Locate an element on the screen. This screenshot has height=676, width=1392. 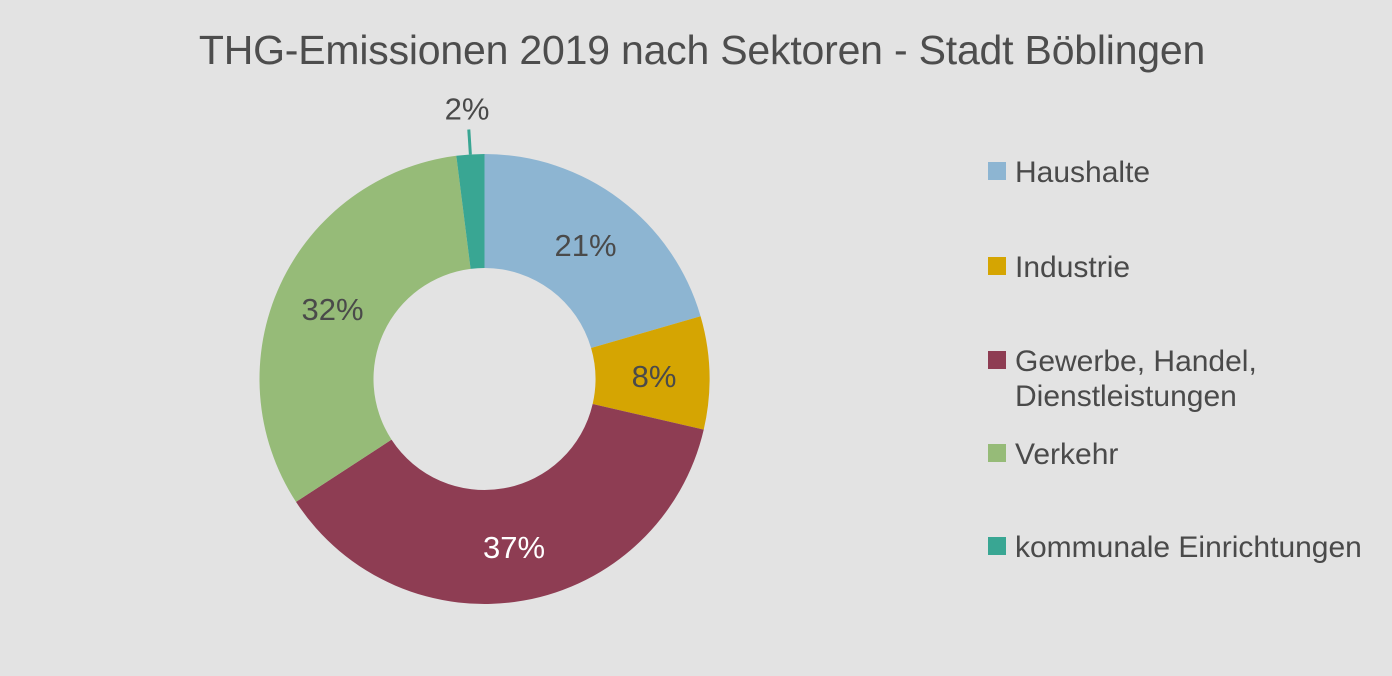
svg-text: 32% is located at coordinates (332, 309).